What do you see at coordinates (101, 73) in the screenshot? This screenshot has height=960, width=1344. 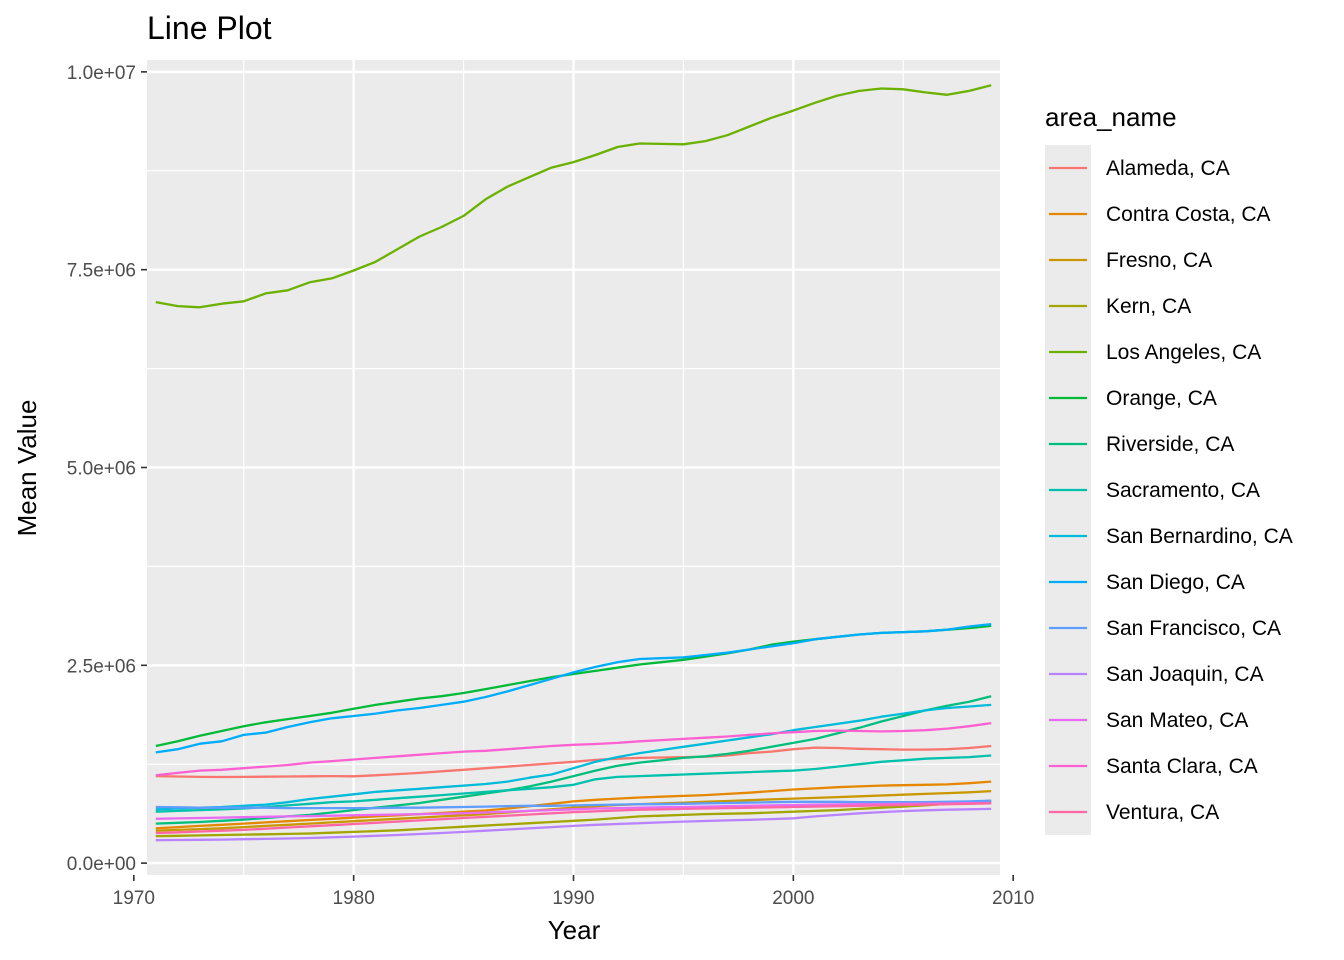 I see `y-tick-label: 1.0e+07` at bounding box center [101, 73].